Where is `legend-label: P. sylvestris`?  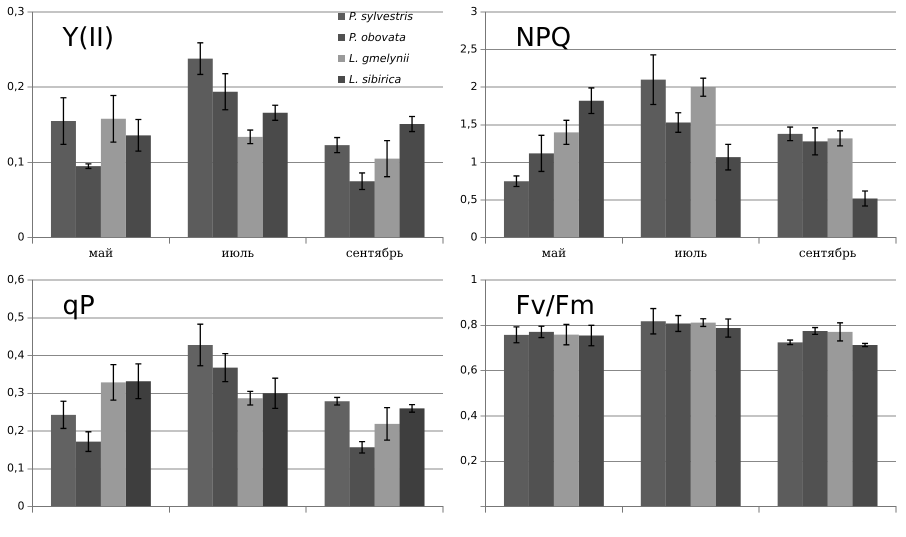 legend-label: P. sylvestris is located at coordinates (380, 16).